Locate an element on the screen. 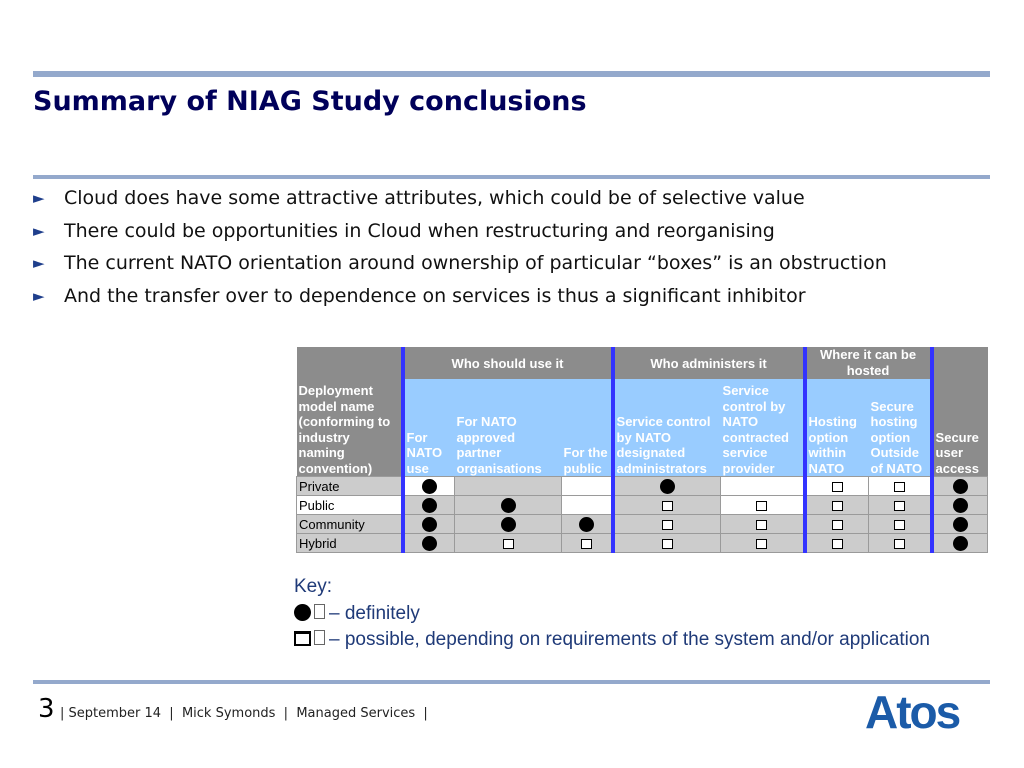 This screenshot has width=1024, height=768. col-header-hosting-outside: Secure hosting option Outside of NATO is located at coordinates (900, 428).